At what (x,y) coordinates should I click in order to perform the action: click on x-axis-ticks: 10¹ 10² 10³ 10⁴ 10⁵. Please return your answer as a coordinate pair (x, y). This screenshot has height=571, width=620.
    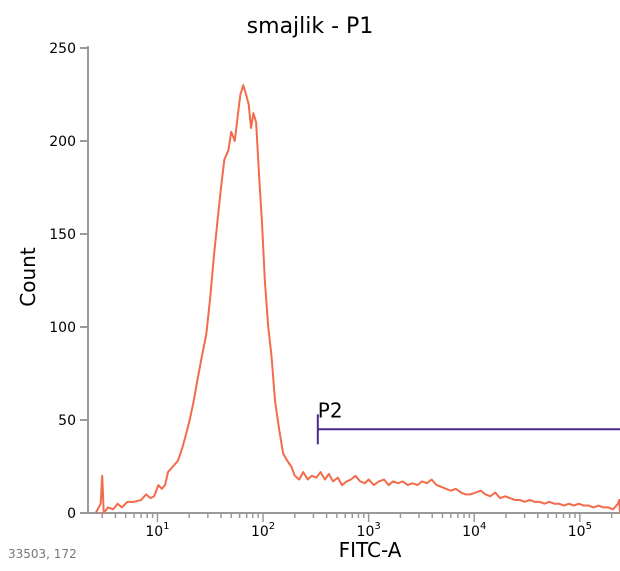
    Looking at the image, I should click on (357, 526).